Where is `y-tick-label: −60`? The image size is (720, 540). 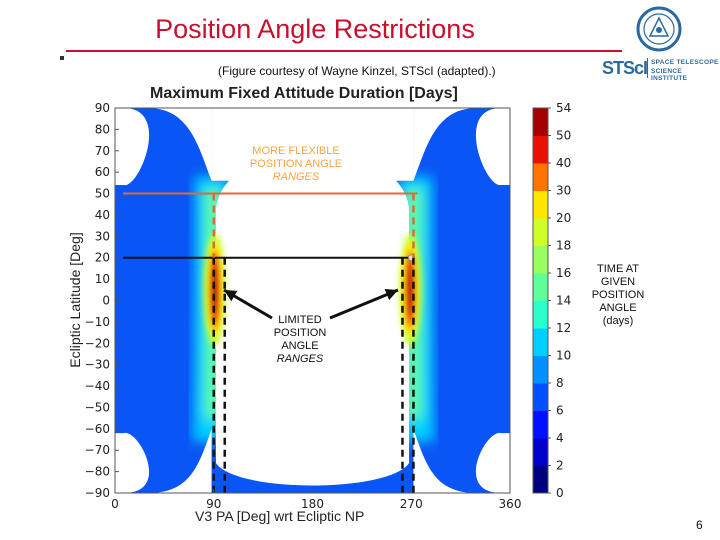 y-tick-label: −60 is located at coordinates (97, 429).